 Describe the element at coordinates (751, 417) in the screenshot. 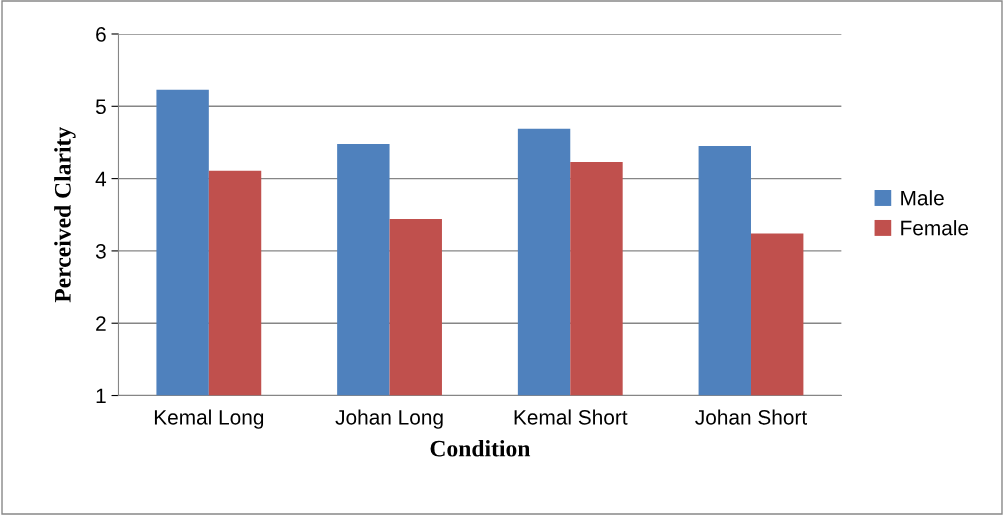

I see `x-tick-label: Johan Short` at that location.